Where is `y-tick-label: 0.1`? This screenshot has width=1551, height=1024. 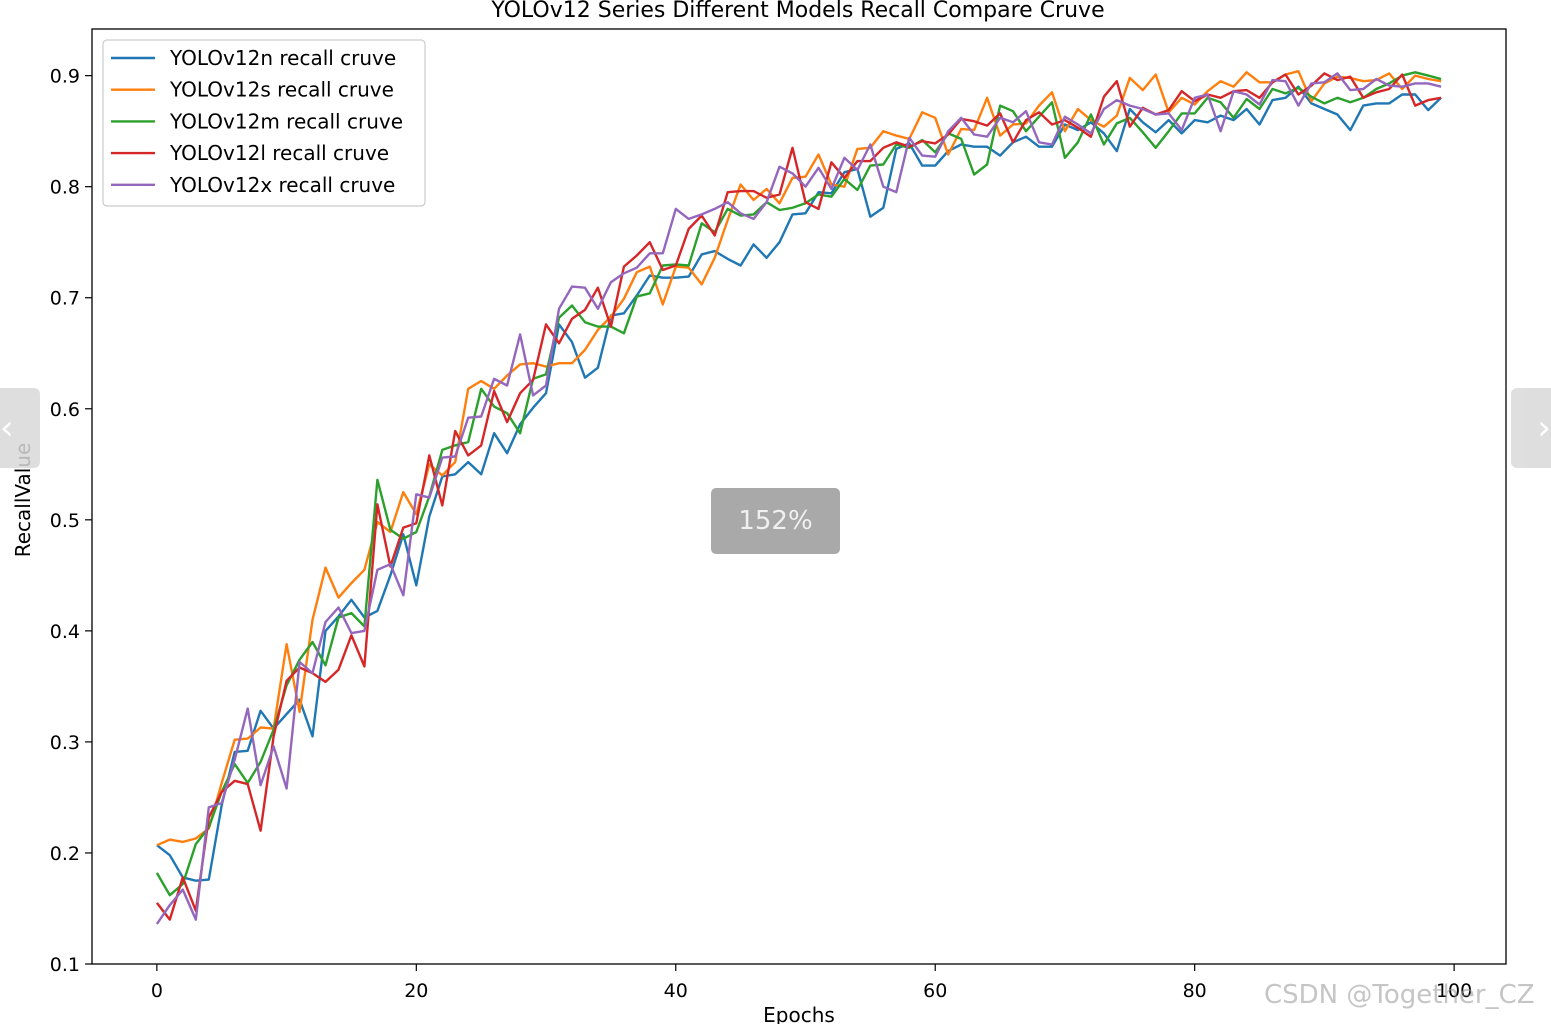
y-tick-label: 0.1 is located at coordinates (65, 965).